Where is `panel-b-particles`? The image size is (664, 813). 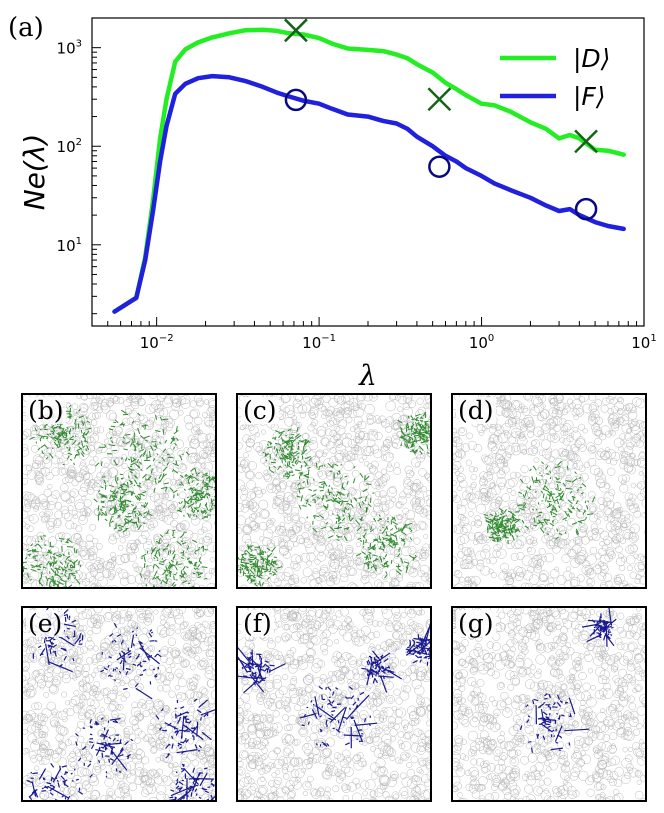
panel-b-particles is located at coordinates (119, 491).